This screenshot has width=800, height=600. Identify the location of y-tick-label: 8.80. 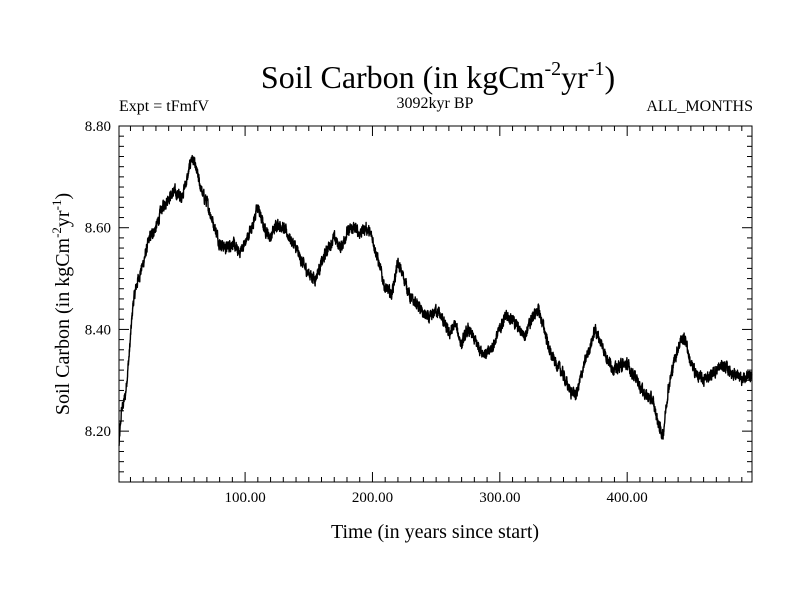
(98, 127).